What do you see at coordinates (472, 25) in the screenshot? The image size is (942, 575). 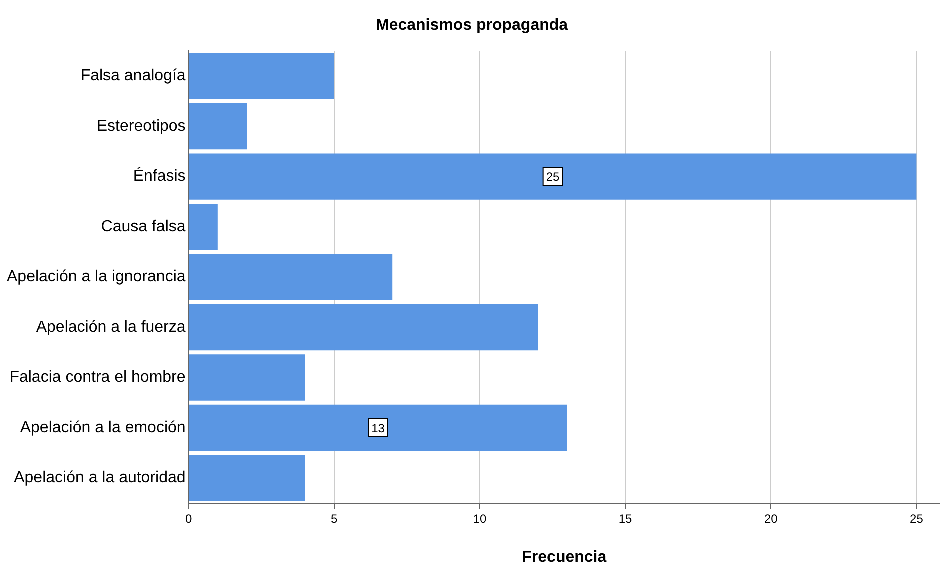 I see `chart-title: Mecanismos propaganda` at bounding box center [472, 25].